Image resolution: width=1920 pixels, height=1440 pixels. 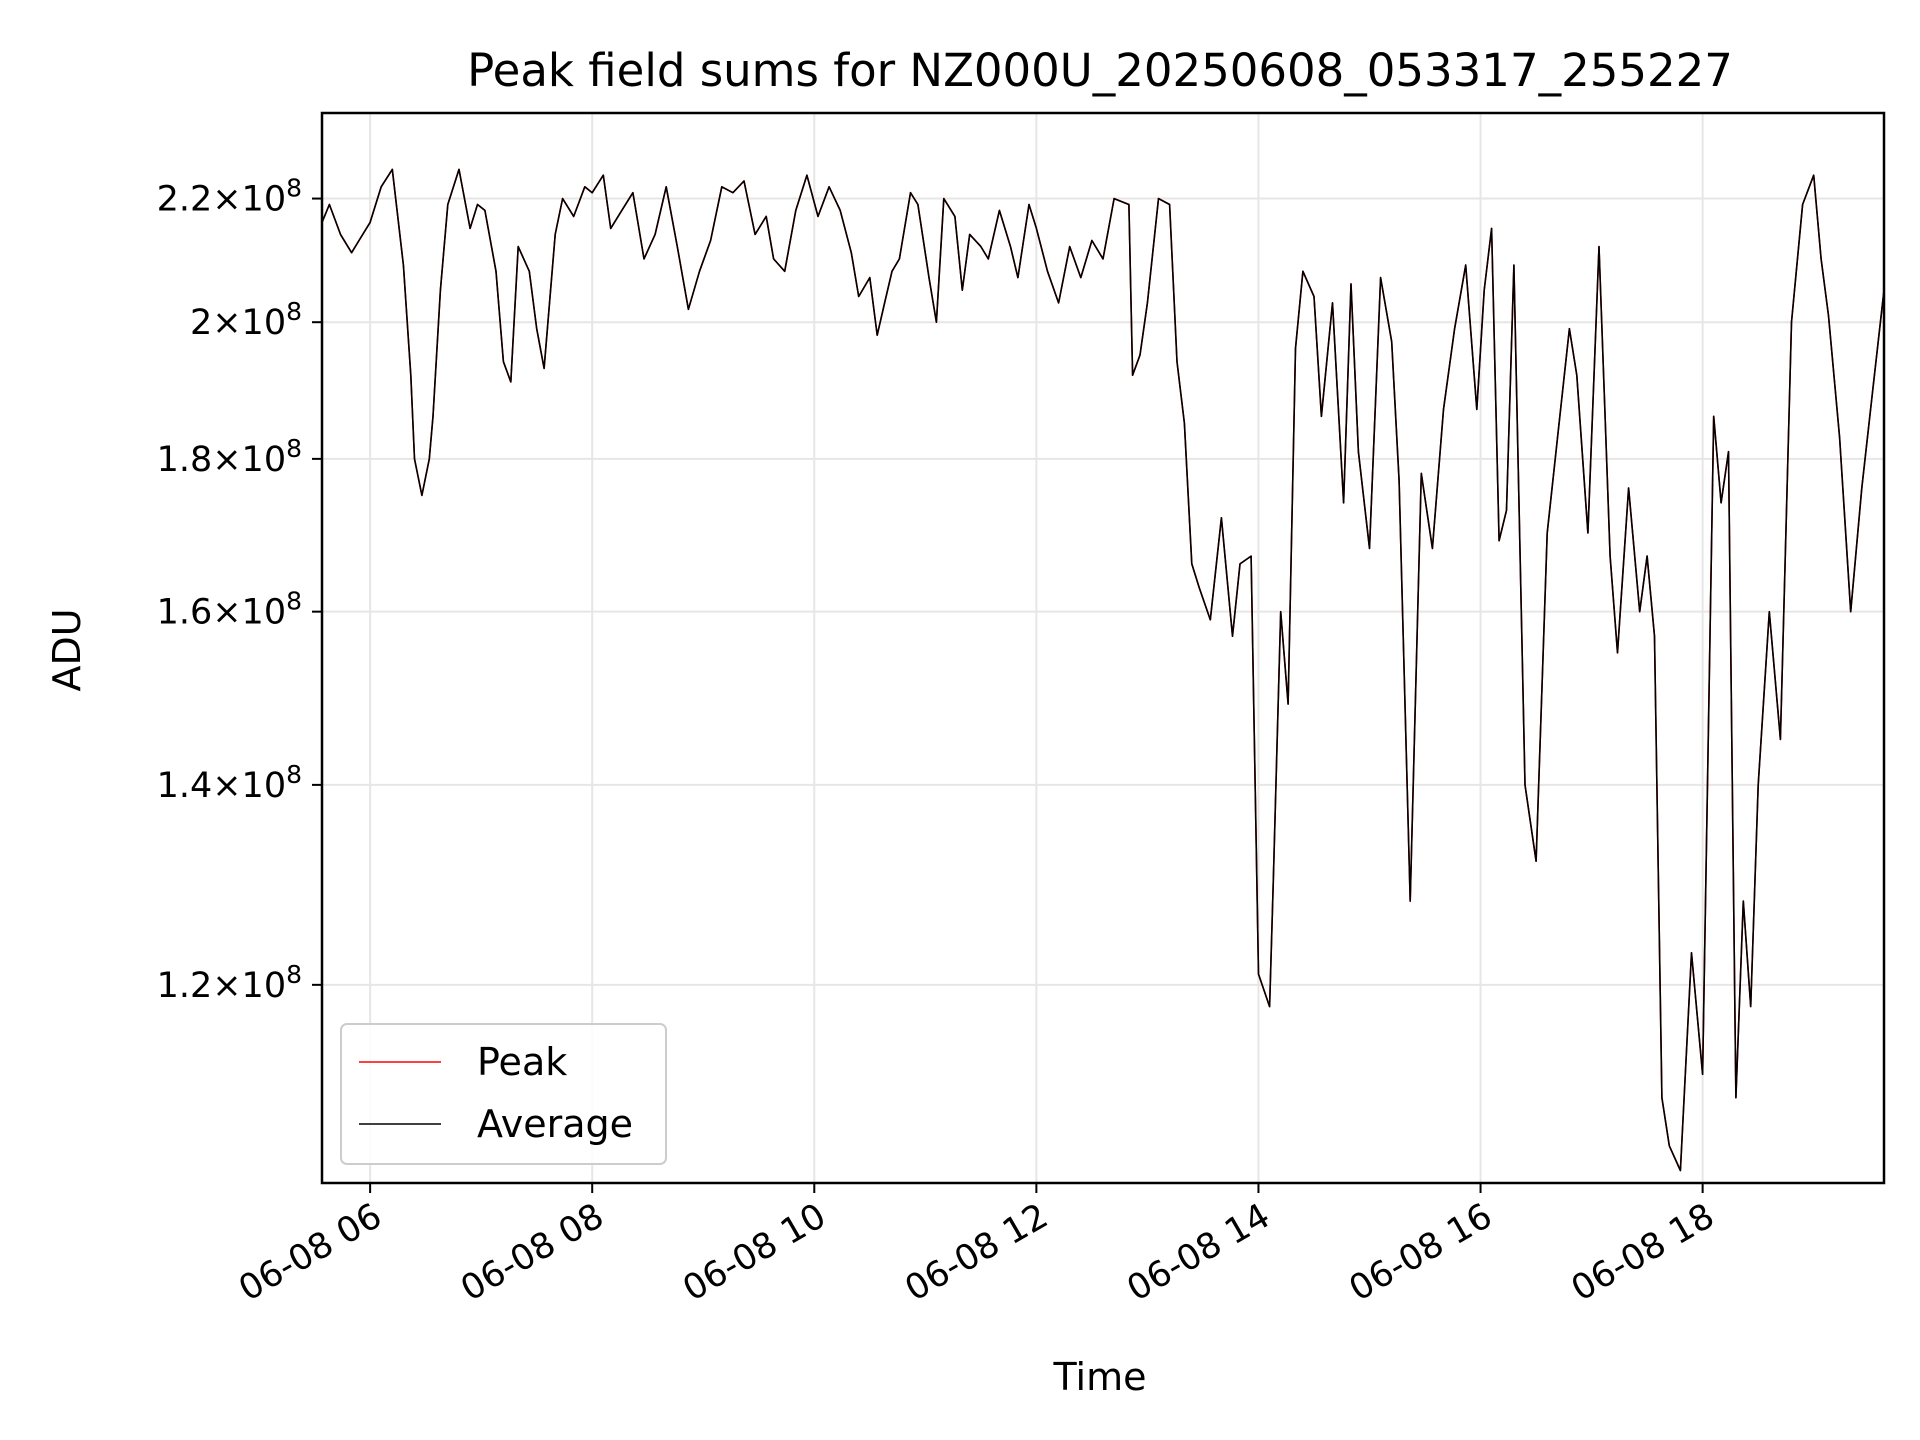 I want to click on y-tick-label: 1.6×108, so click(x=229, y=610).